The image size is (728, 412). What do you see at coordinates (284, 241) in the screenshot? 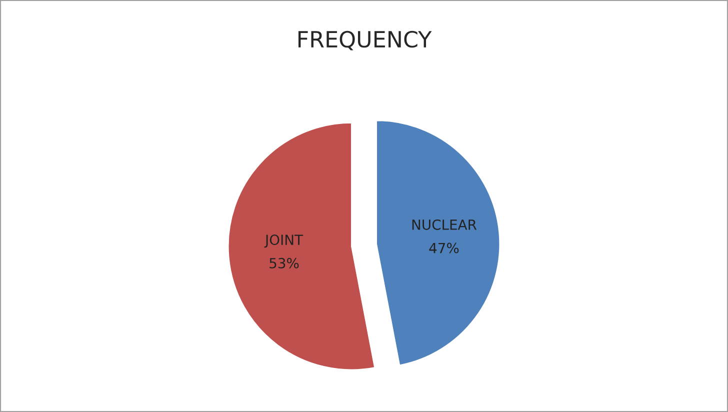
I see `slice-label: JOINT` at bounding box center [284, 241].